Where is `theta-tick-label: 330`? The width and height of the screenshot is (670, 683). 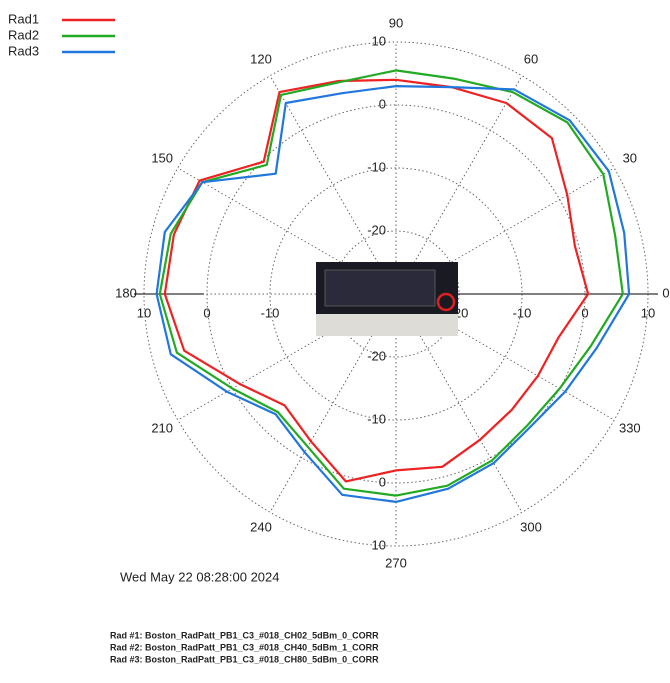 theta-tick-label: 330 is located at coordinates (630, 427).